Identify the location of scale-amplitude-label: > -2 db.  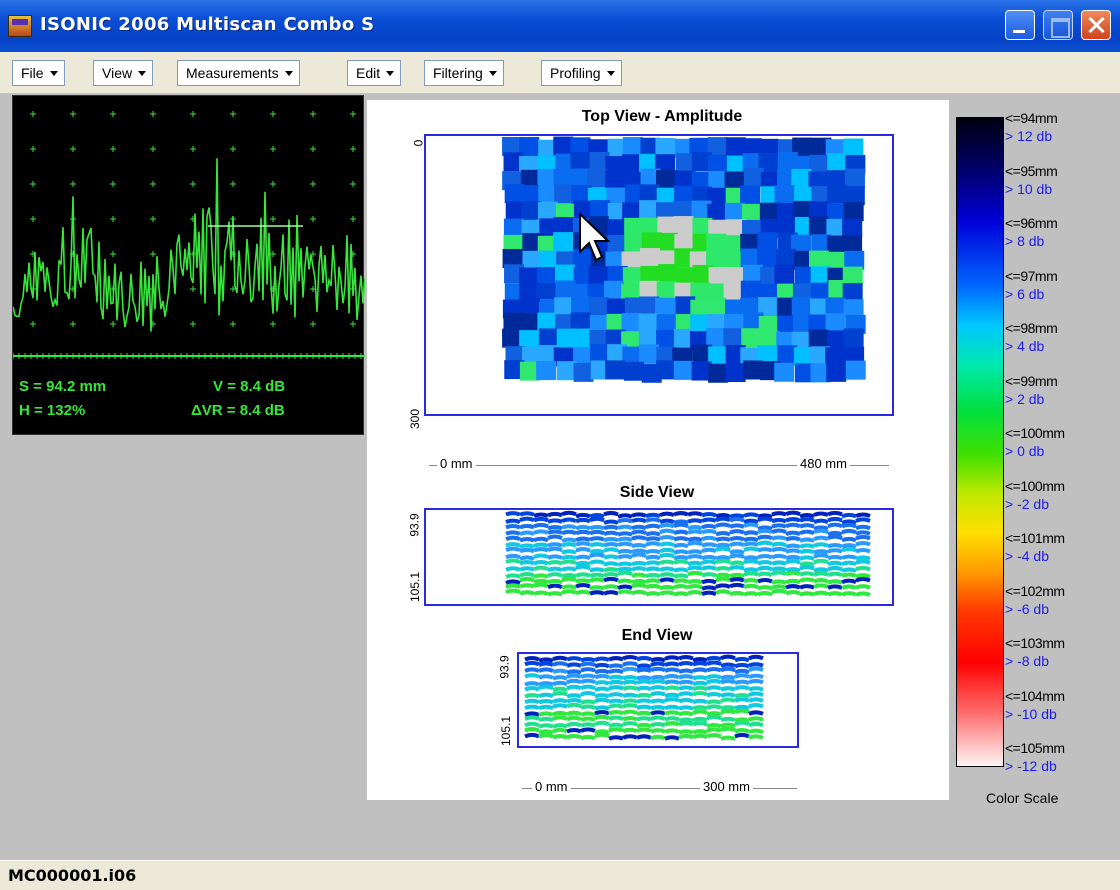
(1027, 503).